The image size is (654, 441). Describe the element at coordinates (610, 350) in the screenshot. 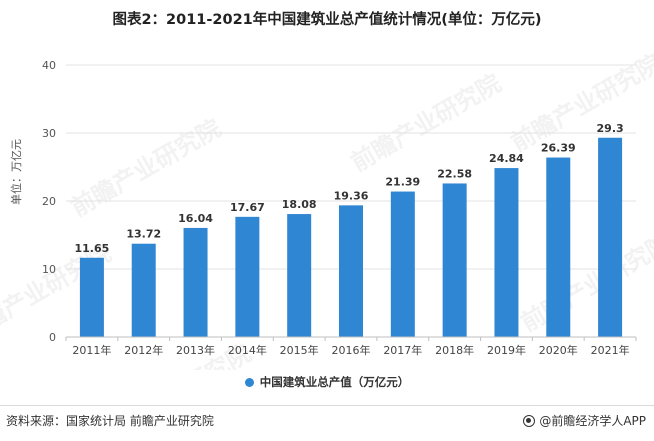

I see `x-tick-label: 2021年` at that location.